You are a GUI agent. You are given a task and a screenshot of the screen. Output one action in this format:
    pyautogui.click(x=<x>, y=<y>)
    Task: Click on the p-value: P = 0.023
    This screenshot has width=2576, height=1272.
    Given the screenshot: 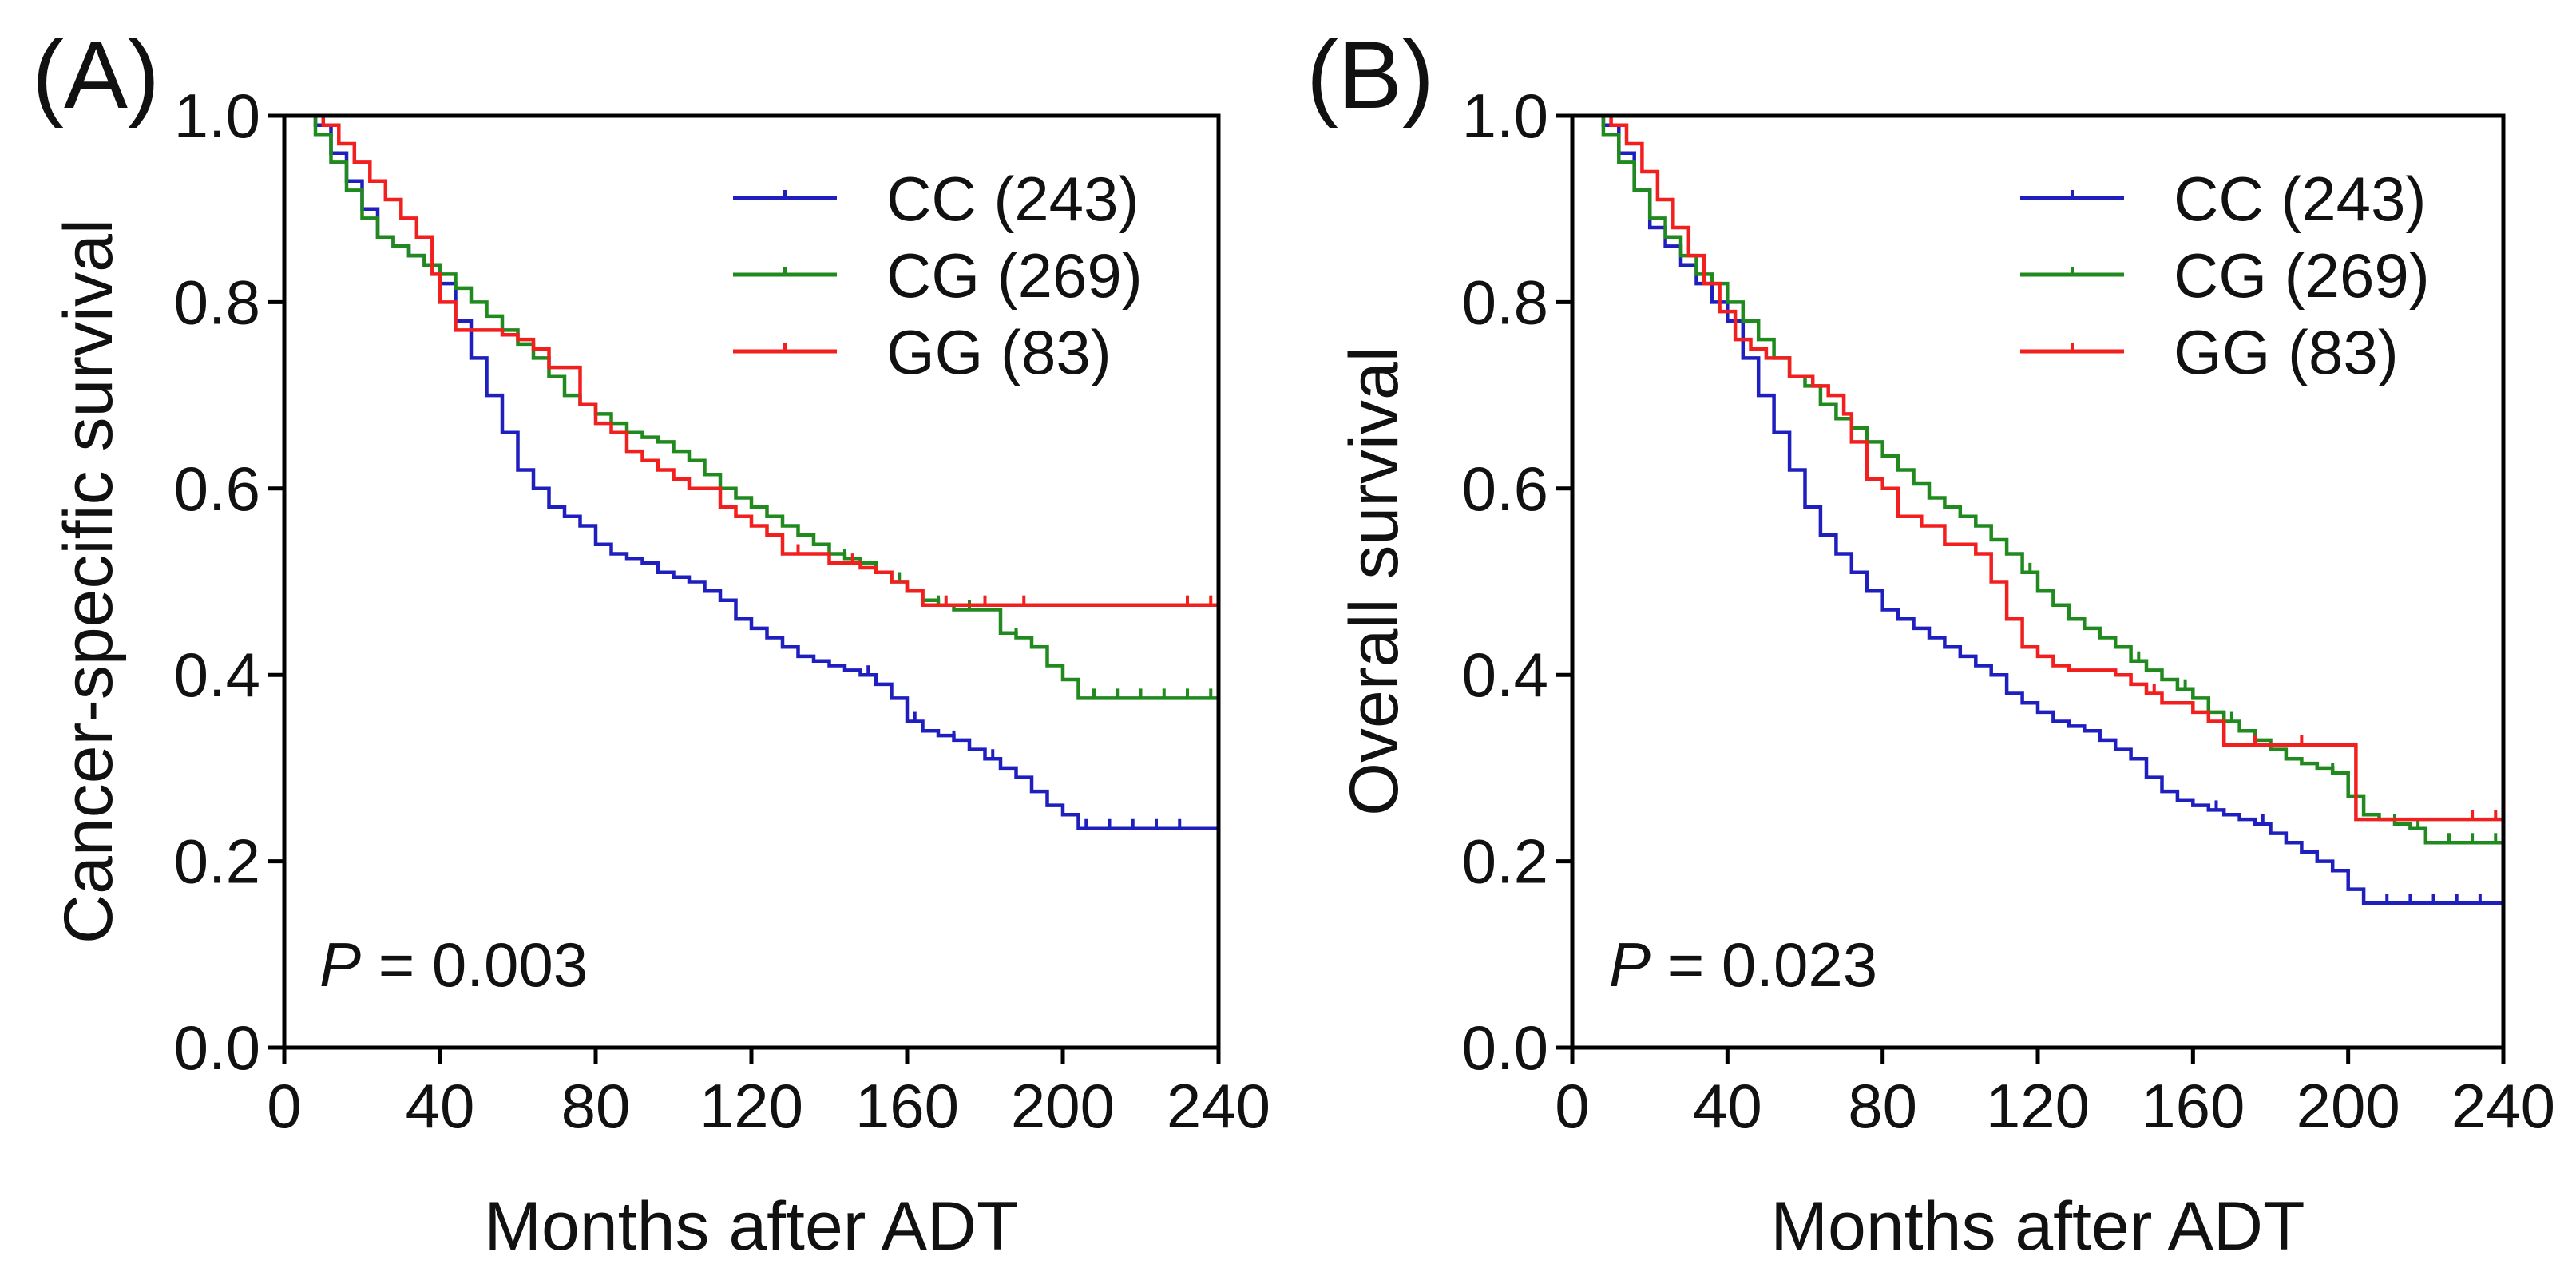 What is the action you would take?
    pyautogui.click(x=1743, y=964)
    